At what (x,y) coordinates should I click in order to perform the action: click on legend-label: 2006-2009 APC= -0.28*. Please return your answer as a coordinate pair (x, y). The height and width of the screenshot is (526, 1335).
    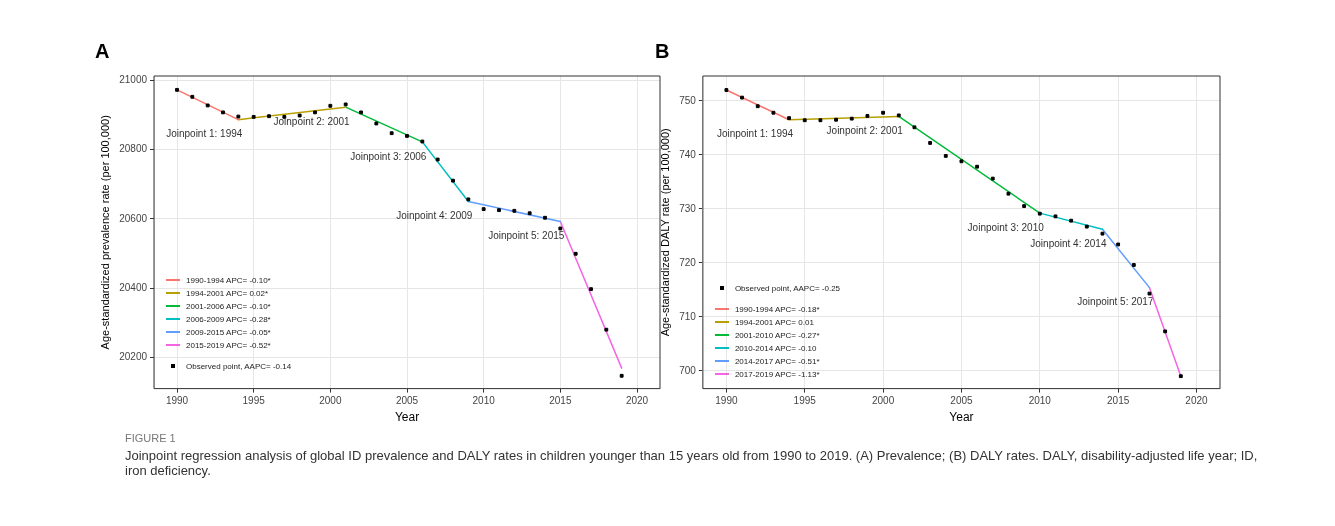
    Looking at the image, I should click on (228, 319).